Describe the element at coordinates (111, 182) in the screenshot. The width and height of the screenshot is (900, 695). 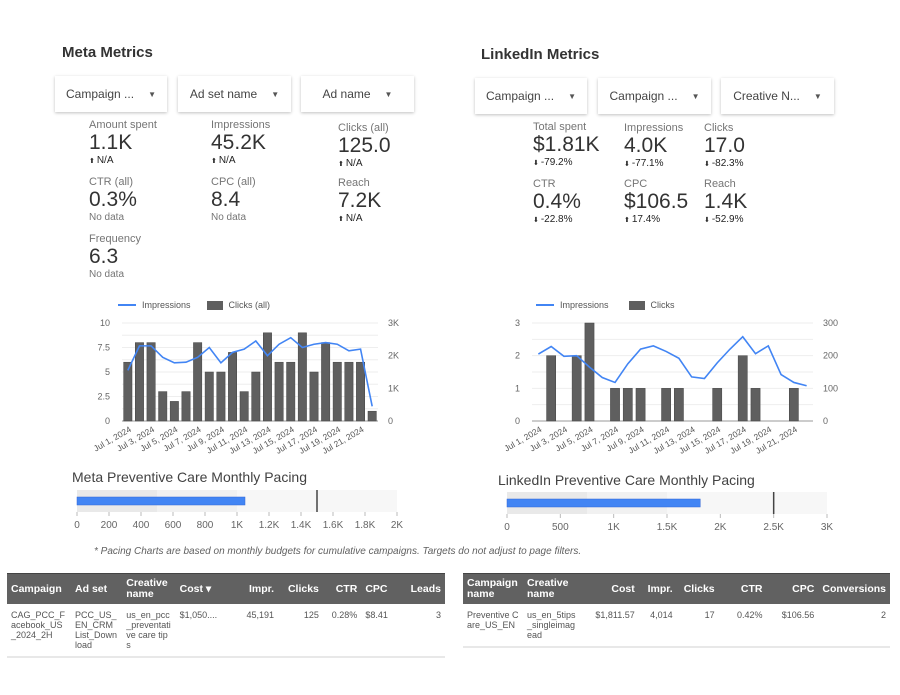
I see `kpi-label: CTR (all)` at that location.